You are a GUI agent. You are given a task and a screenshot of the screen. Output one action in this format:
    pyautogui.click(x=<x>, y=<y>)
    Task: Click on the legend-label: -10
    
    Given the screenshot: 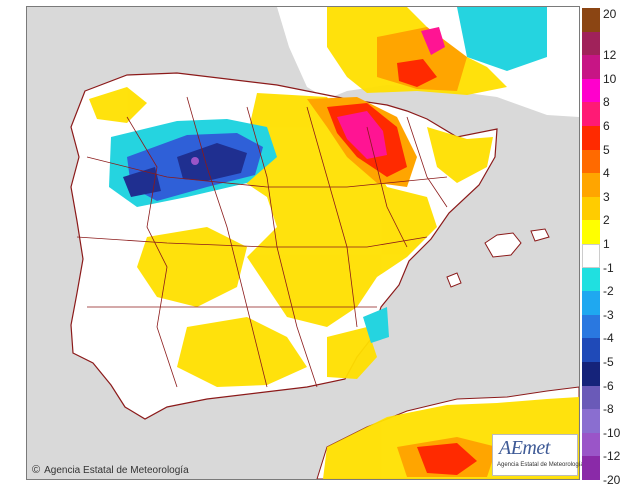 What is the action you would take?
    pyautogui.click(x=612, y=432)
    